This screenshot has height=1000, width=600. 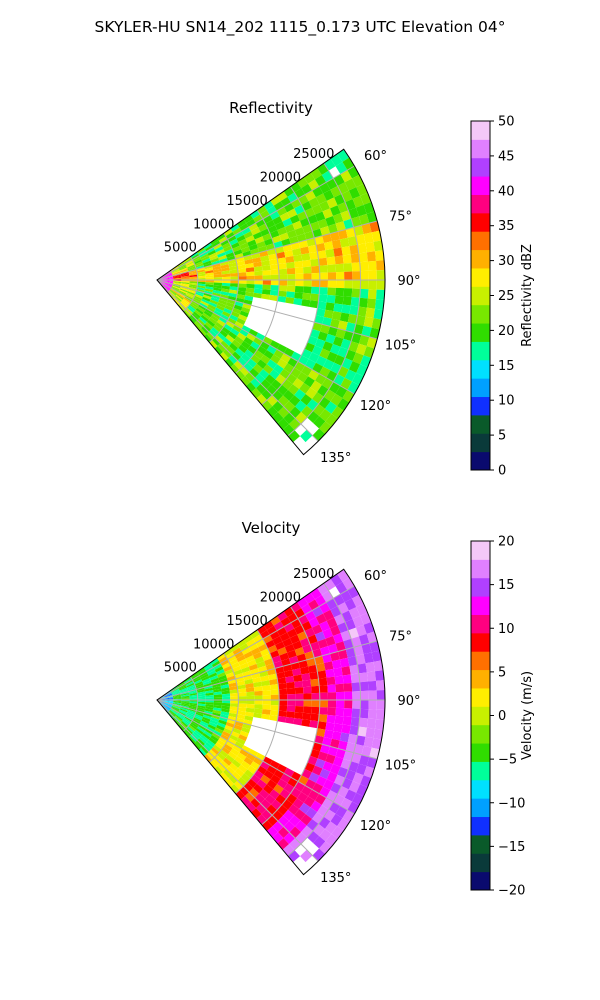 What do you see at coordinates (506, 401) in the screenshot?
I see `colorbar-tick-label: 10` at bounding box center [506, 401].